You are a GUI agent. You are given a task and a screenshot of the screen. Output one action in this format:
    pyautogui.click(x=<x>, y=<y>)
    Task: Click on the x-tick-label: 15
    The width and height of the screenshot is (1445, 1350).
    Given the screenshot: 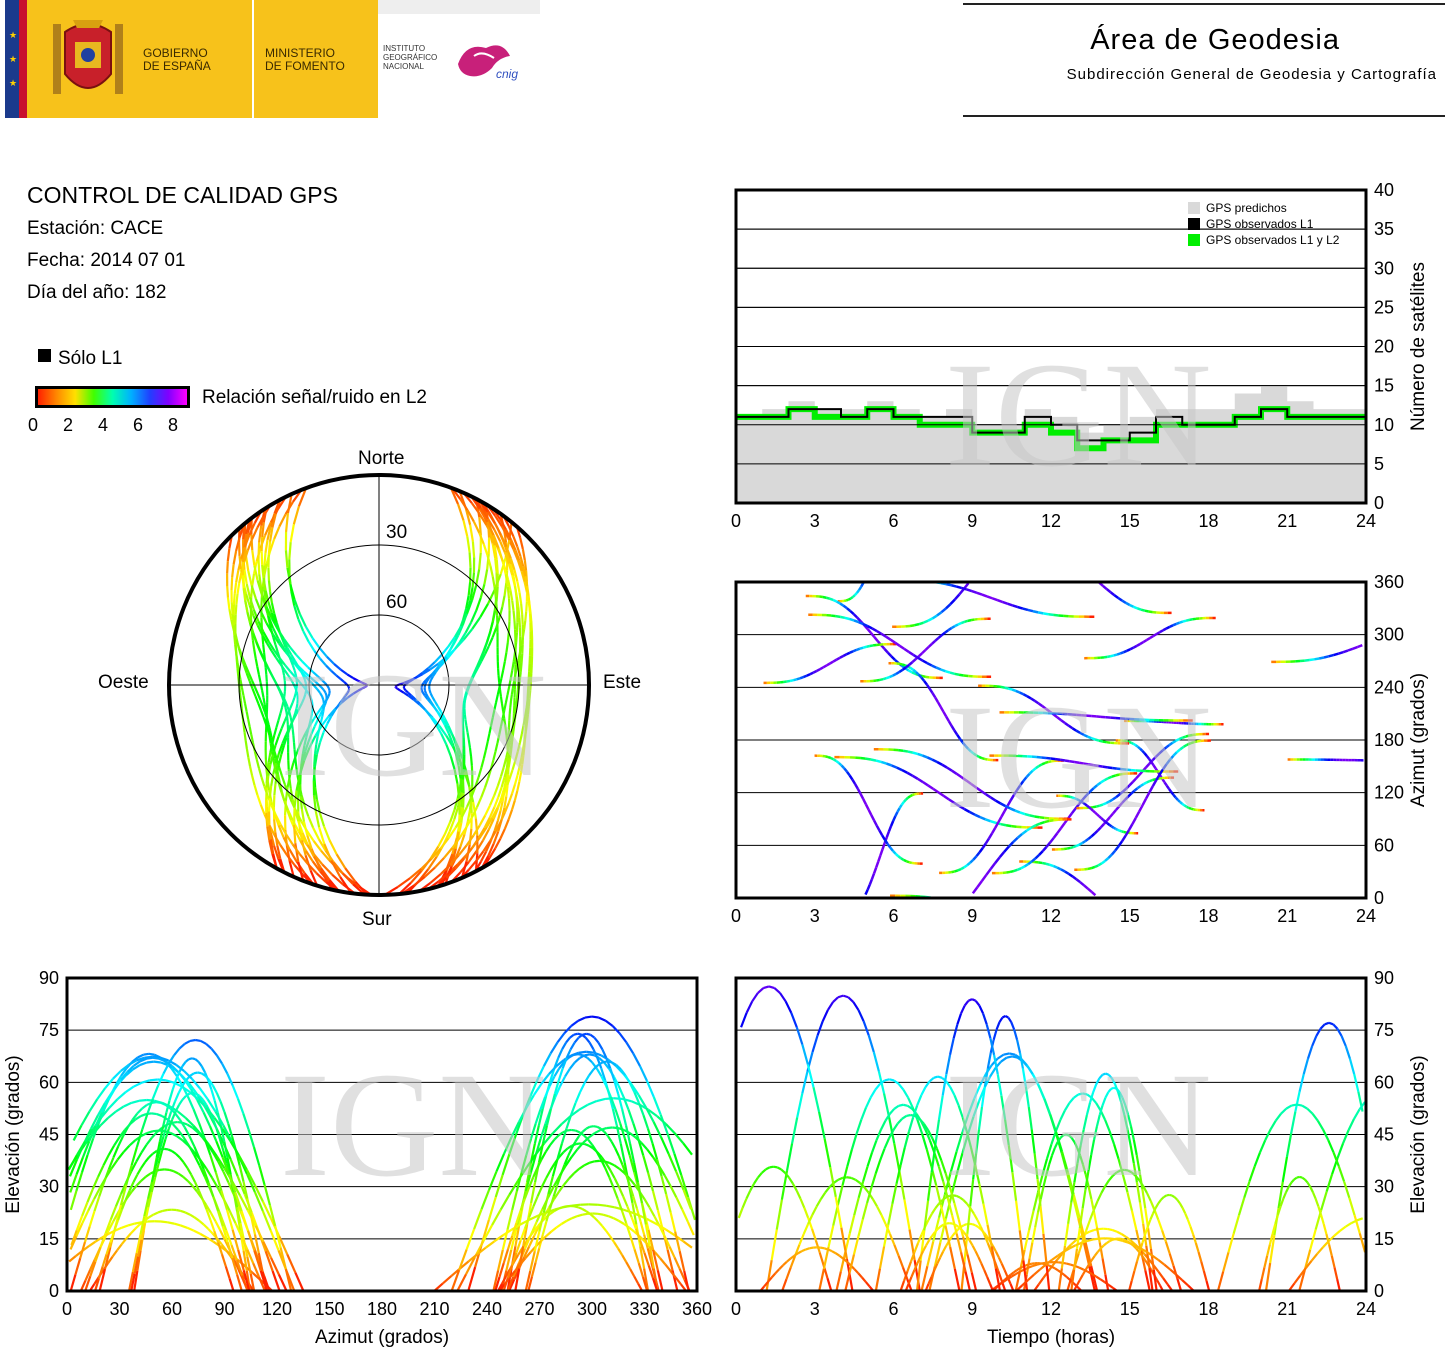 What is the action you would take?
    pyautogui.click(x=1130, y=916)
    